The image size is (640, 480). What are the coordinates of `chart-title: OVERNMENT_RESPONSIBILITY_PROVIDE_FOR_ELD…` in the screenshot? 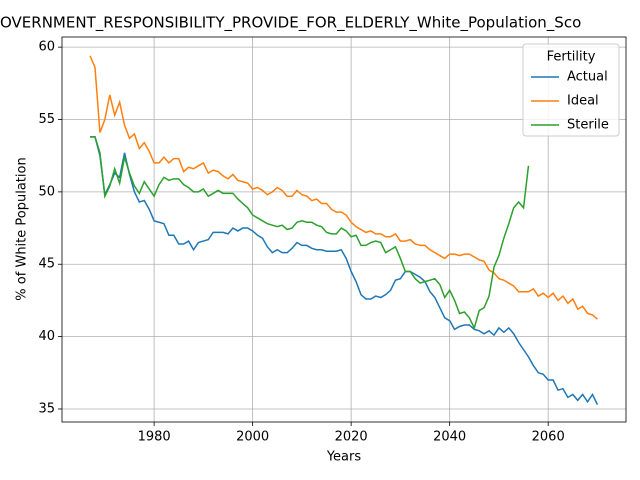 It's located at (290, 23).